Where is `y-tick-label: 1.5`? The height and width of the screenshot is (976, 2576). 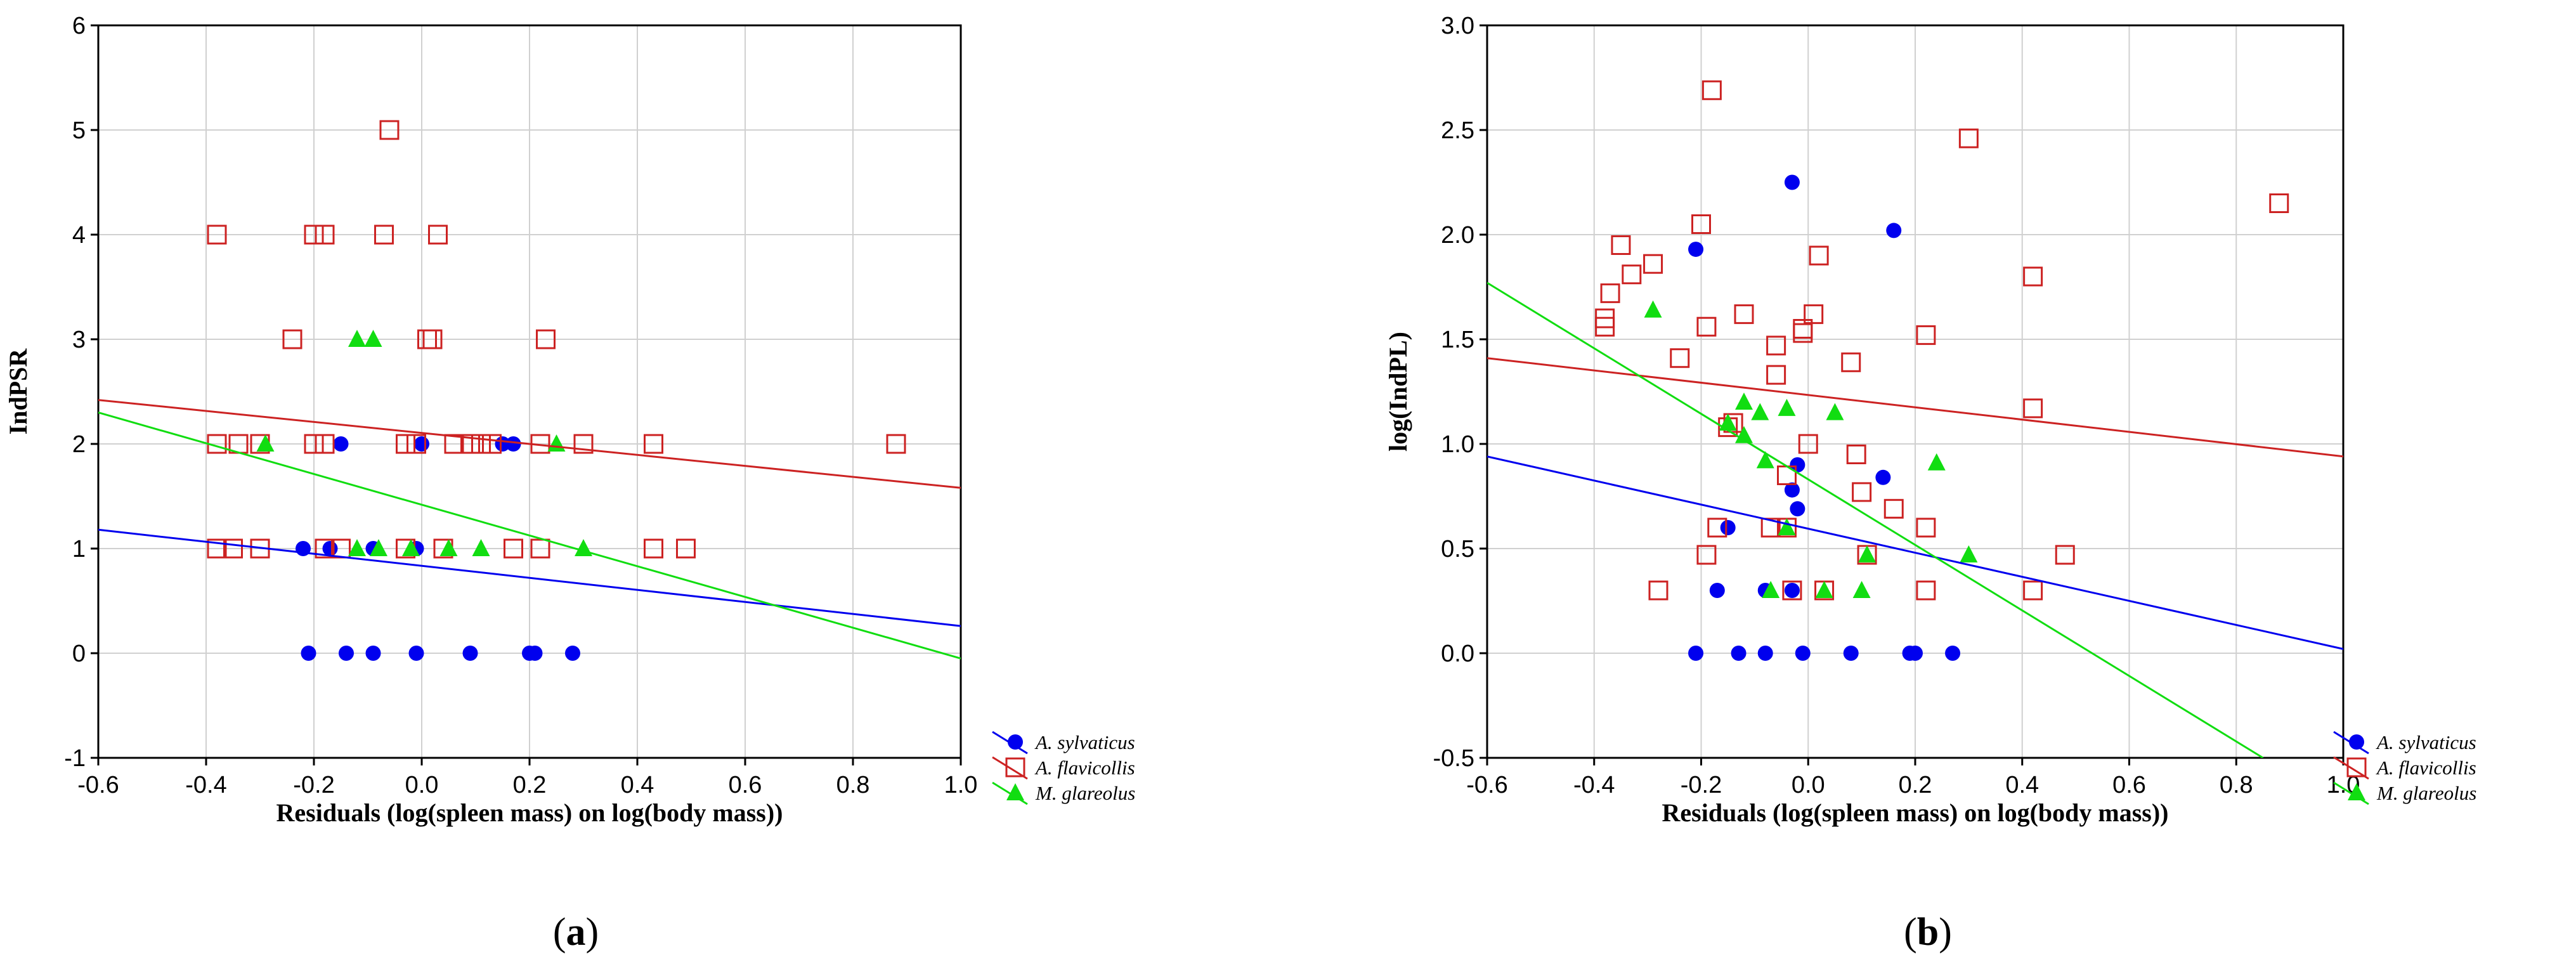
y-tick-label: 1.5 is located at coordinates (1458, 340).